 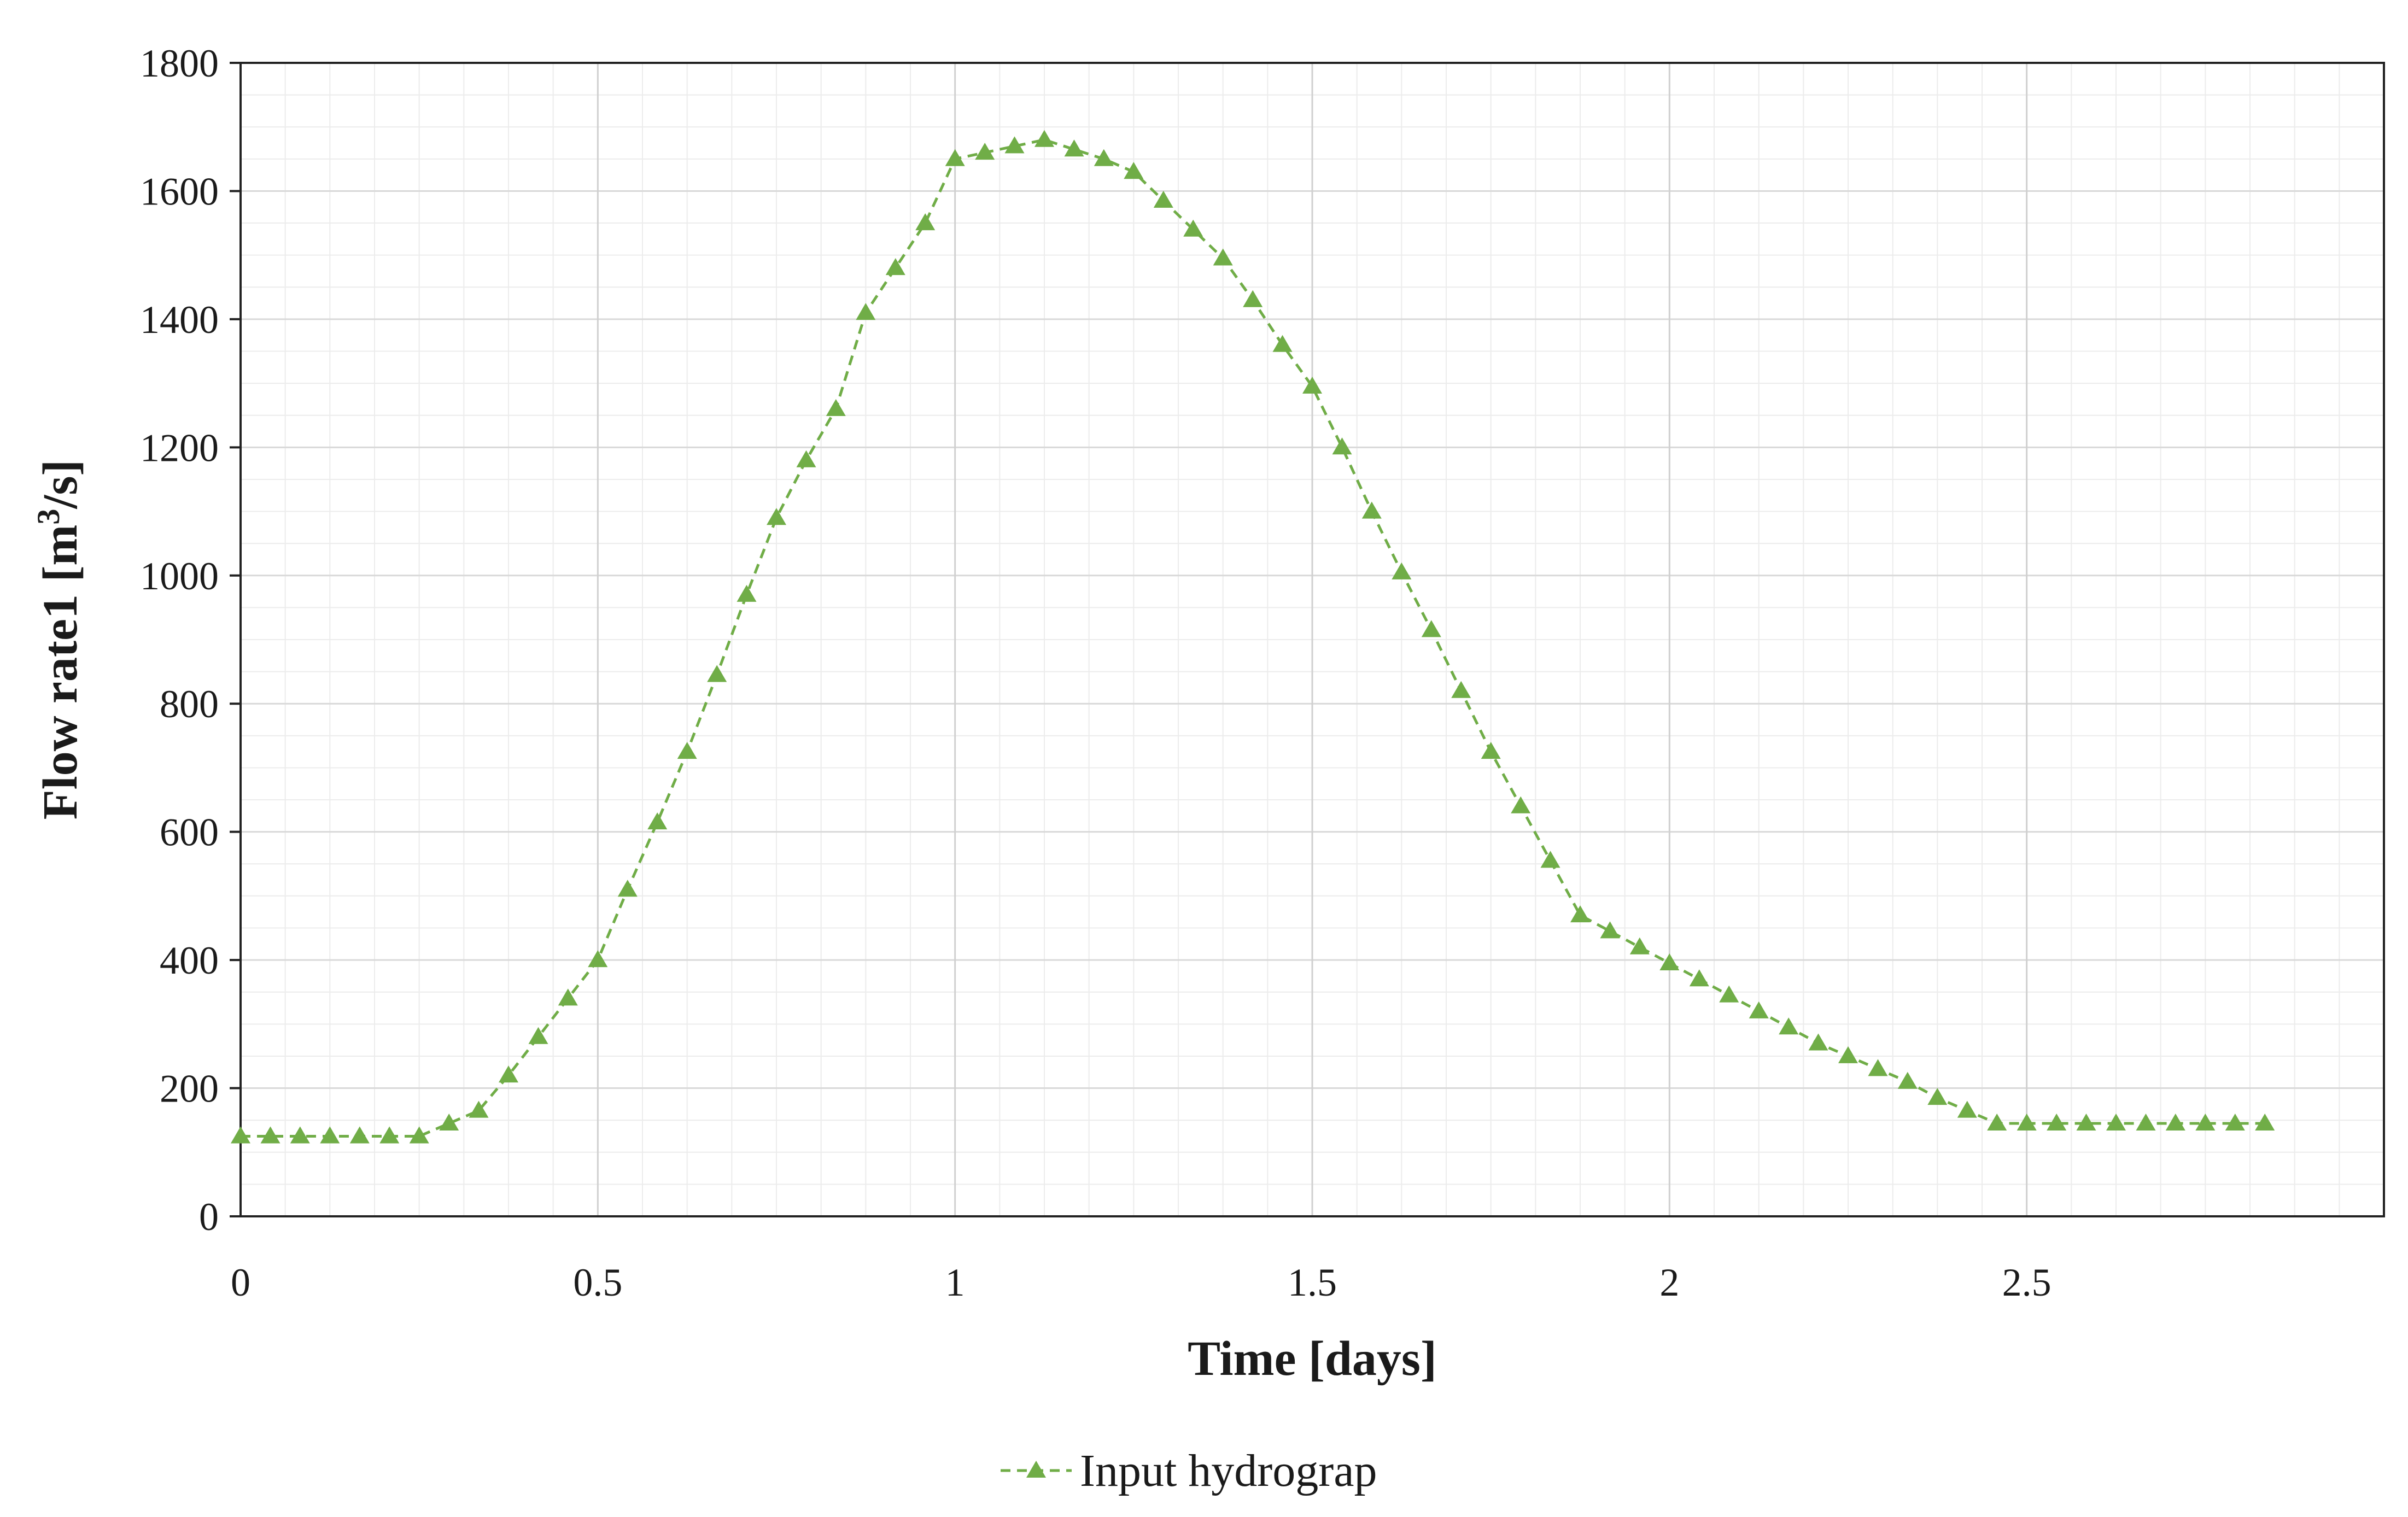 I want to click on y-axis-title: Flow rate1 [m3/s], so click(x=59, y=640).